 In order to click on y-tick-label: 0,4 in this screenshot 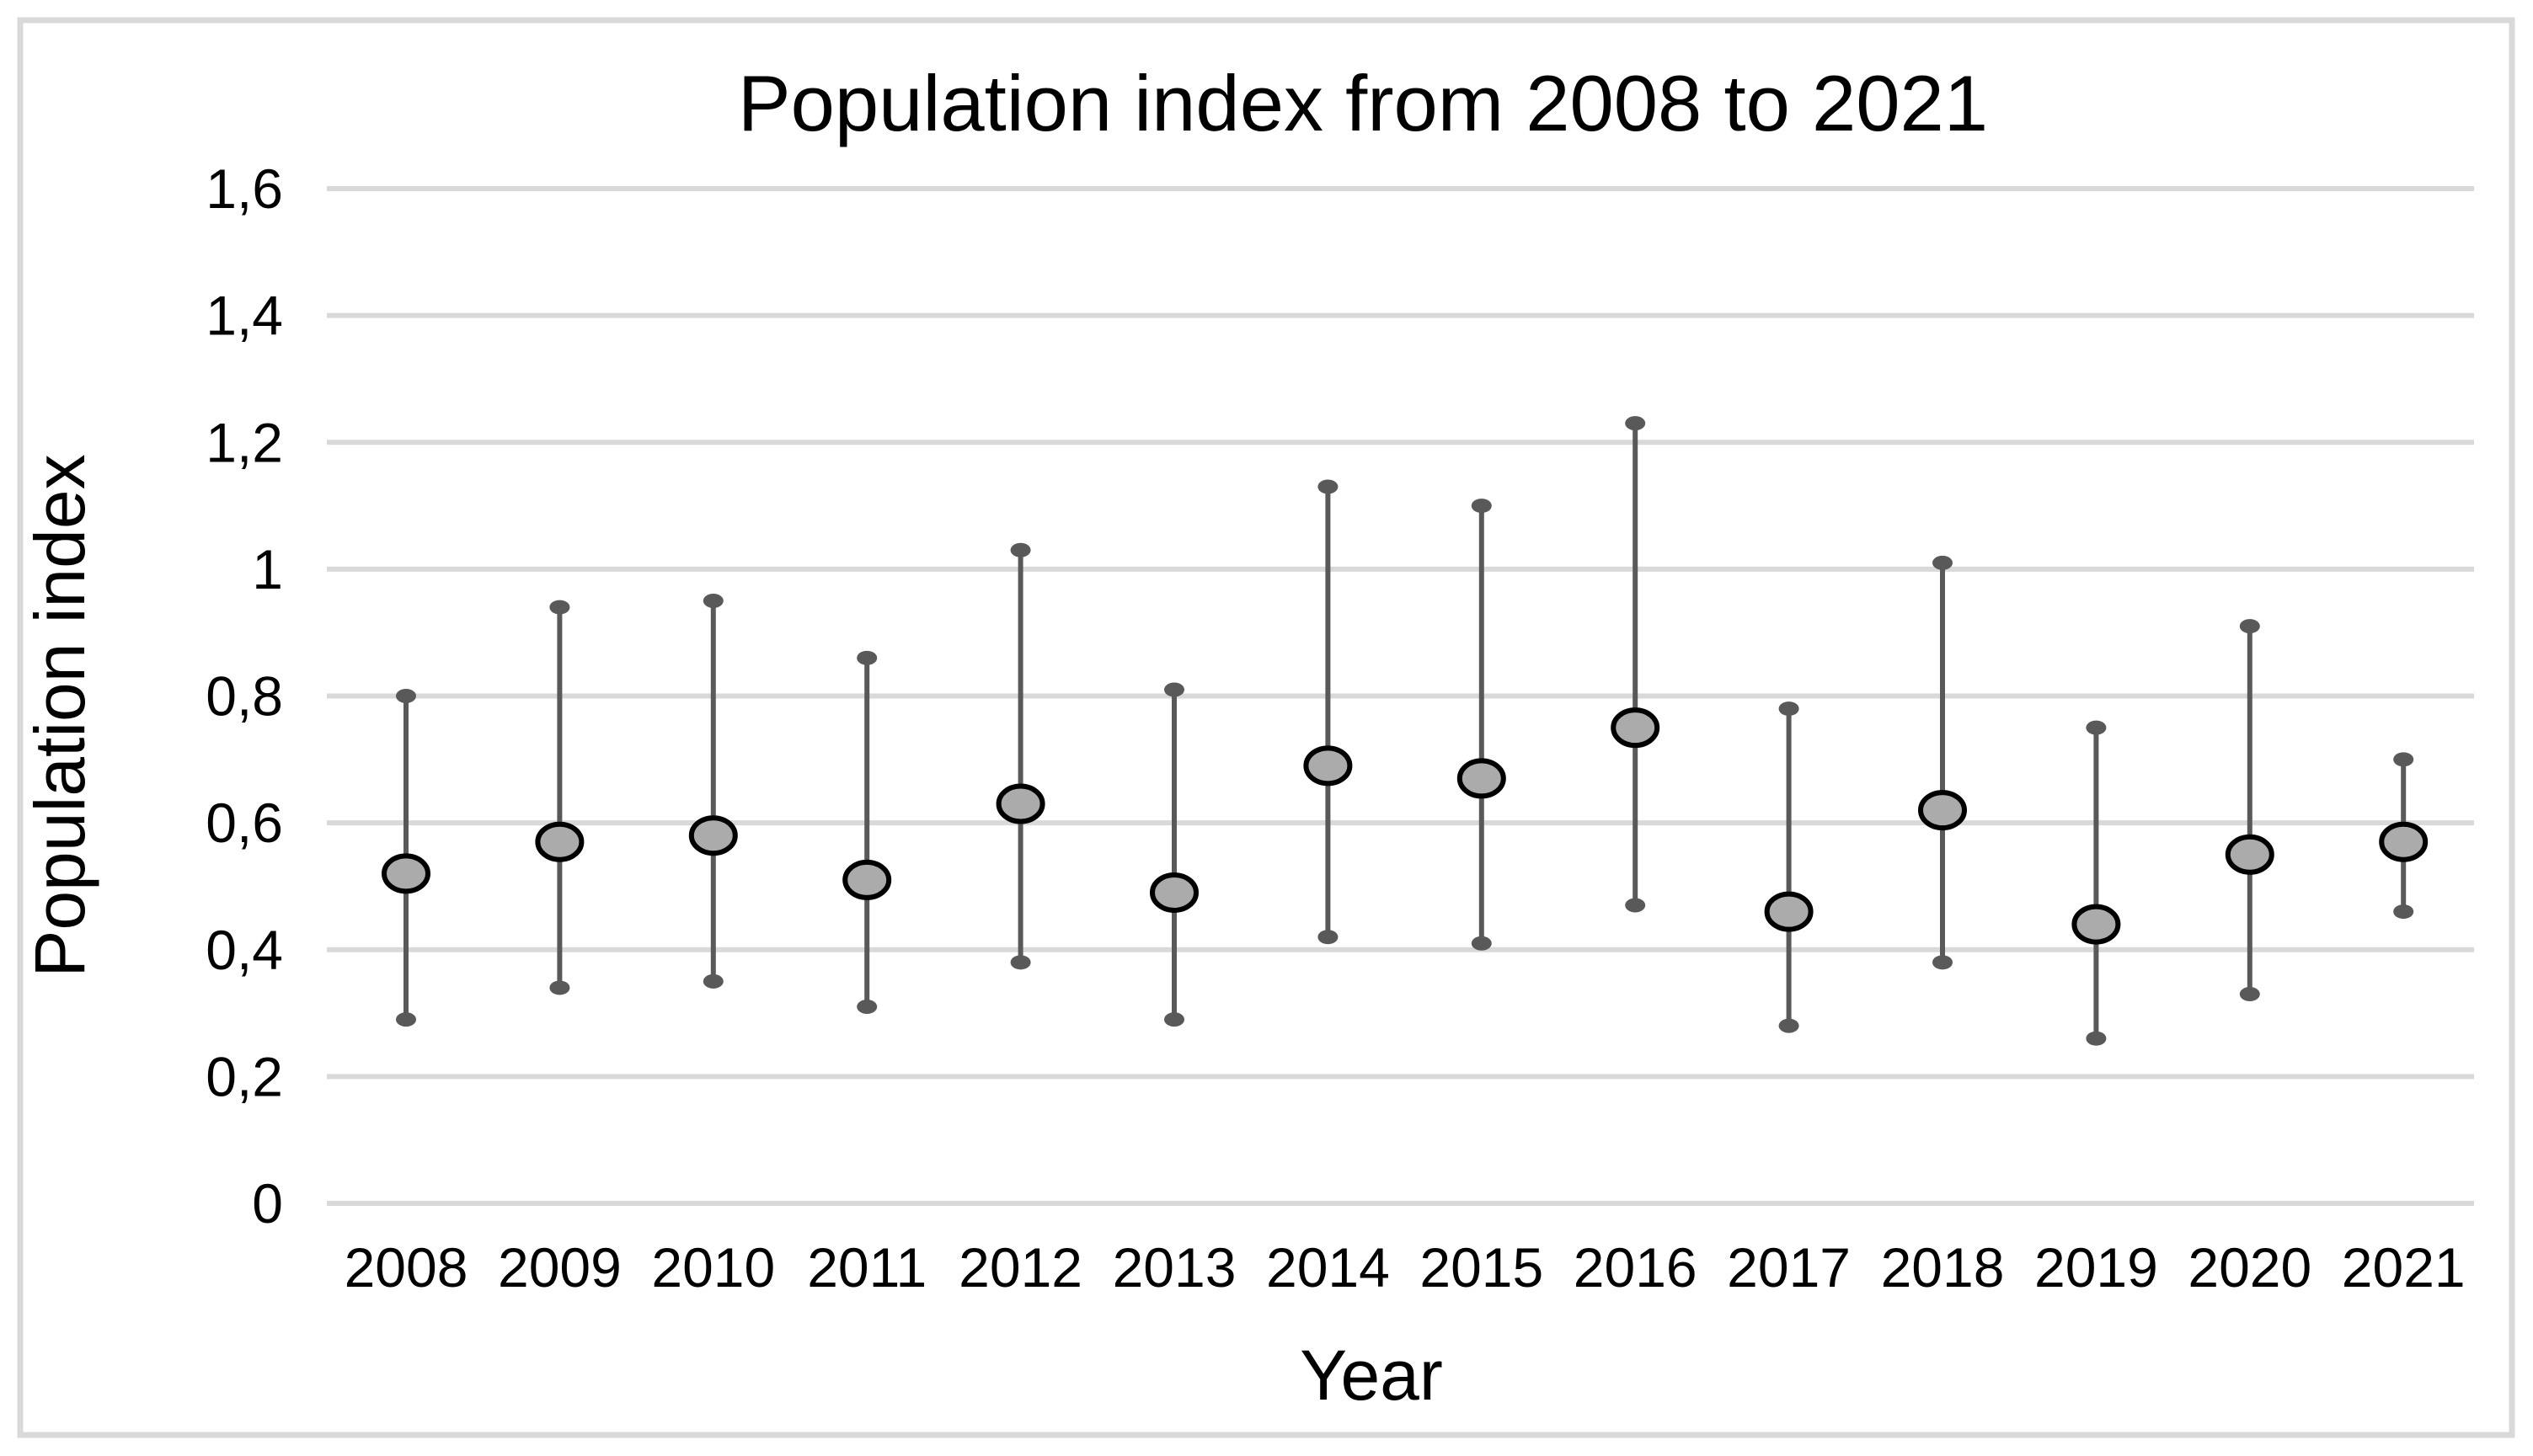, I will do `click(245, 950)`.